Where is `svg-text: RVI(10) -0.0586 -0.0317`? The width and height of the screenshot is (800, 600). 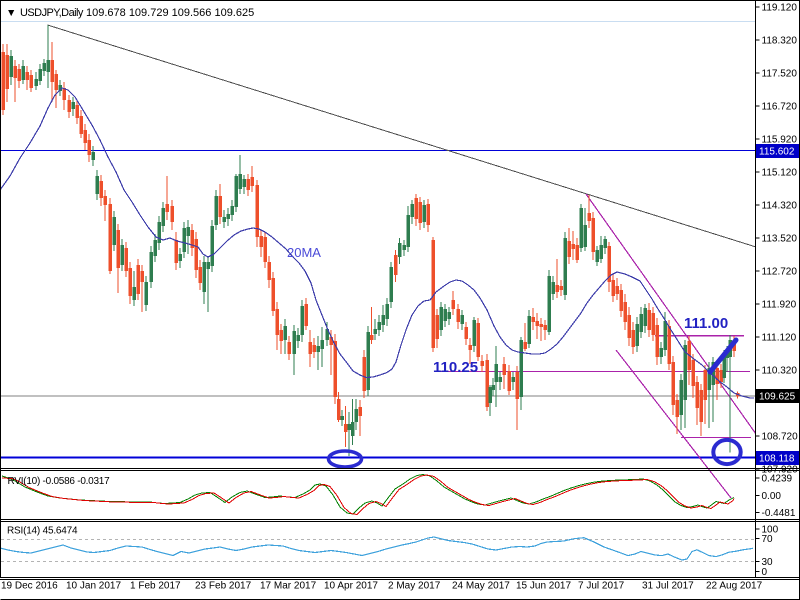
svg-text: RVI(10) -0.0586 -0.0317 is located at coordinates (59, 481).